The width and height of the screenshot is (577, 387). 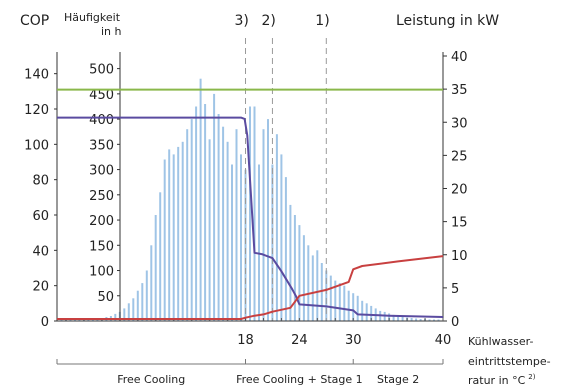 I want to click on x-axis-label-line3: ratur in °C 2), so click(x=502, y=380).